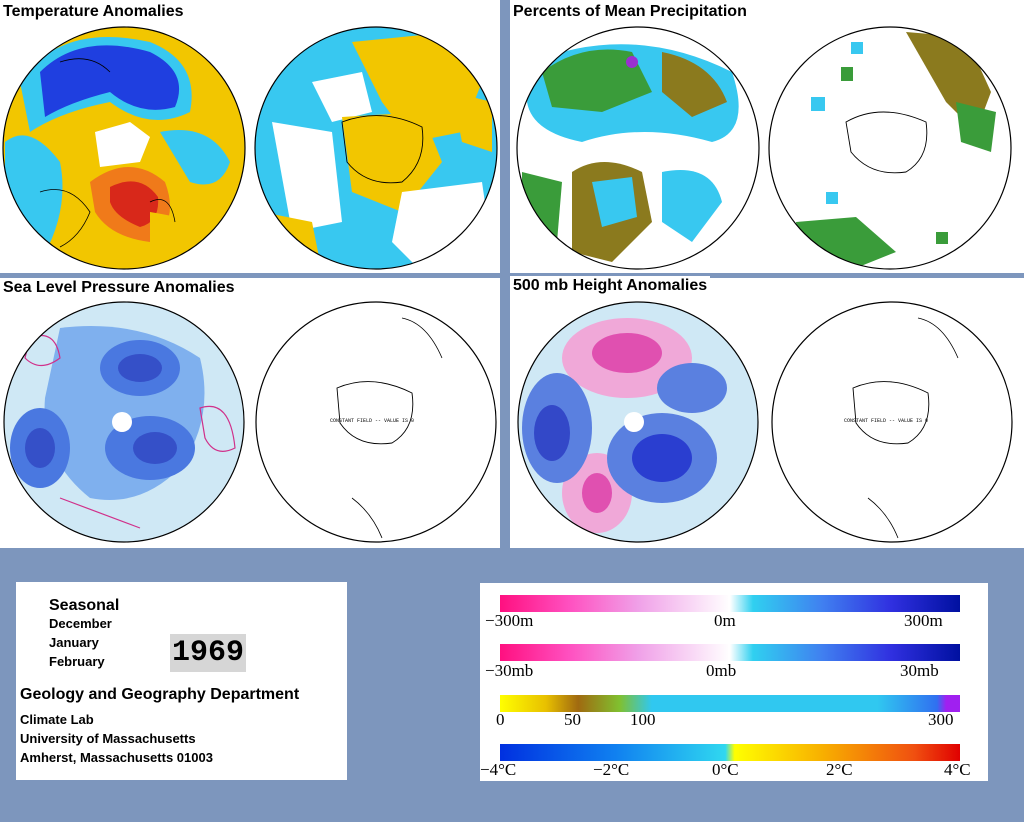 The image size is (1024, 822). Describe the element at coordinates (93, 12) in the screenshot. I see `temperature-title: Temperature Anomalies` at that location.